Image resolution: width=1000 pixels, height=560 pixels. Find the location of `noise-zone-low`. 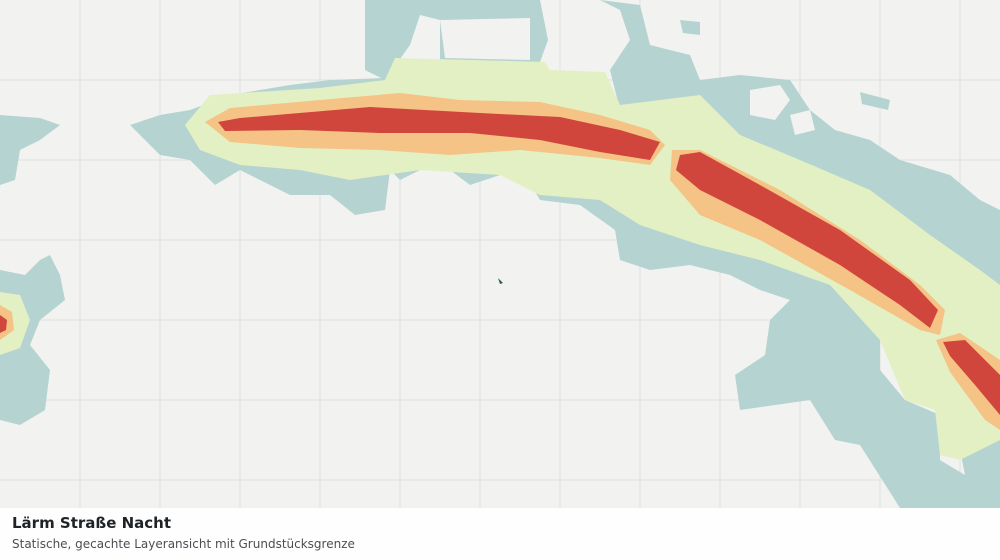

noise-zone-low is located at coordinates (15, 323).